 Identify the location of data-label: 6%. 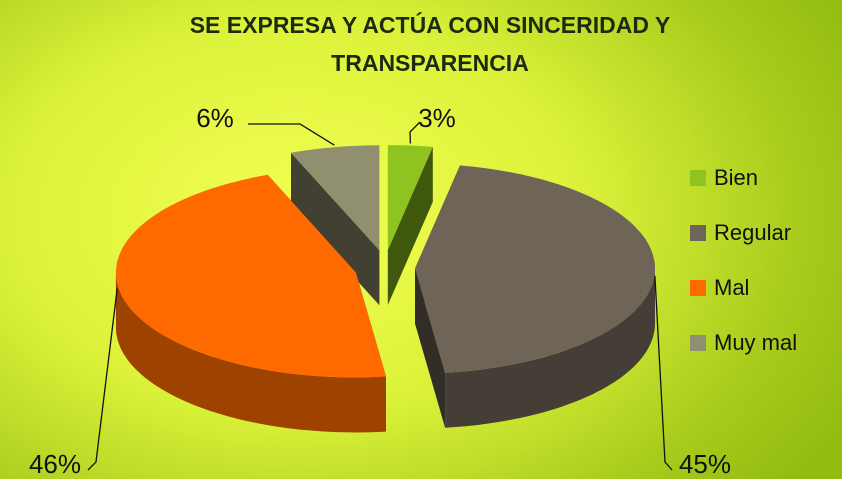
(215, 118).